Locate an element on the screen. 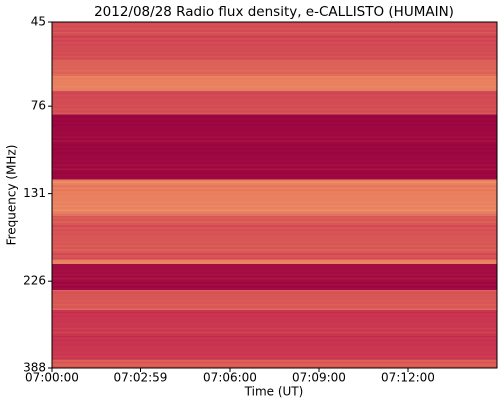  x-axis-label: Time (UT) is located at coordinates (274, 392).